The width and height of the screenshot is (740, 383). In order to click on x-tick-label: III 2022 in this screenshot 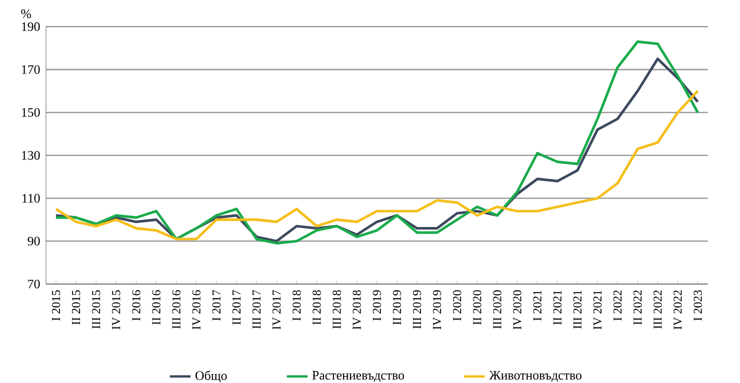, I will do `click(658, 309)`.